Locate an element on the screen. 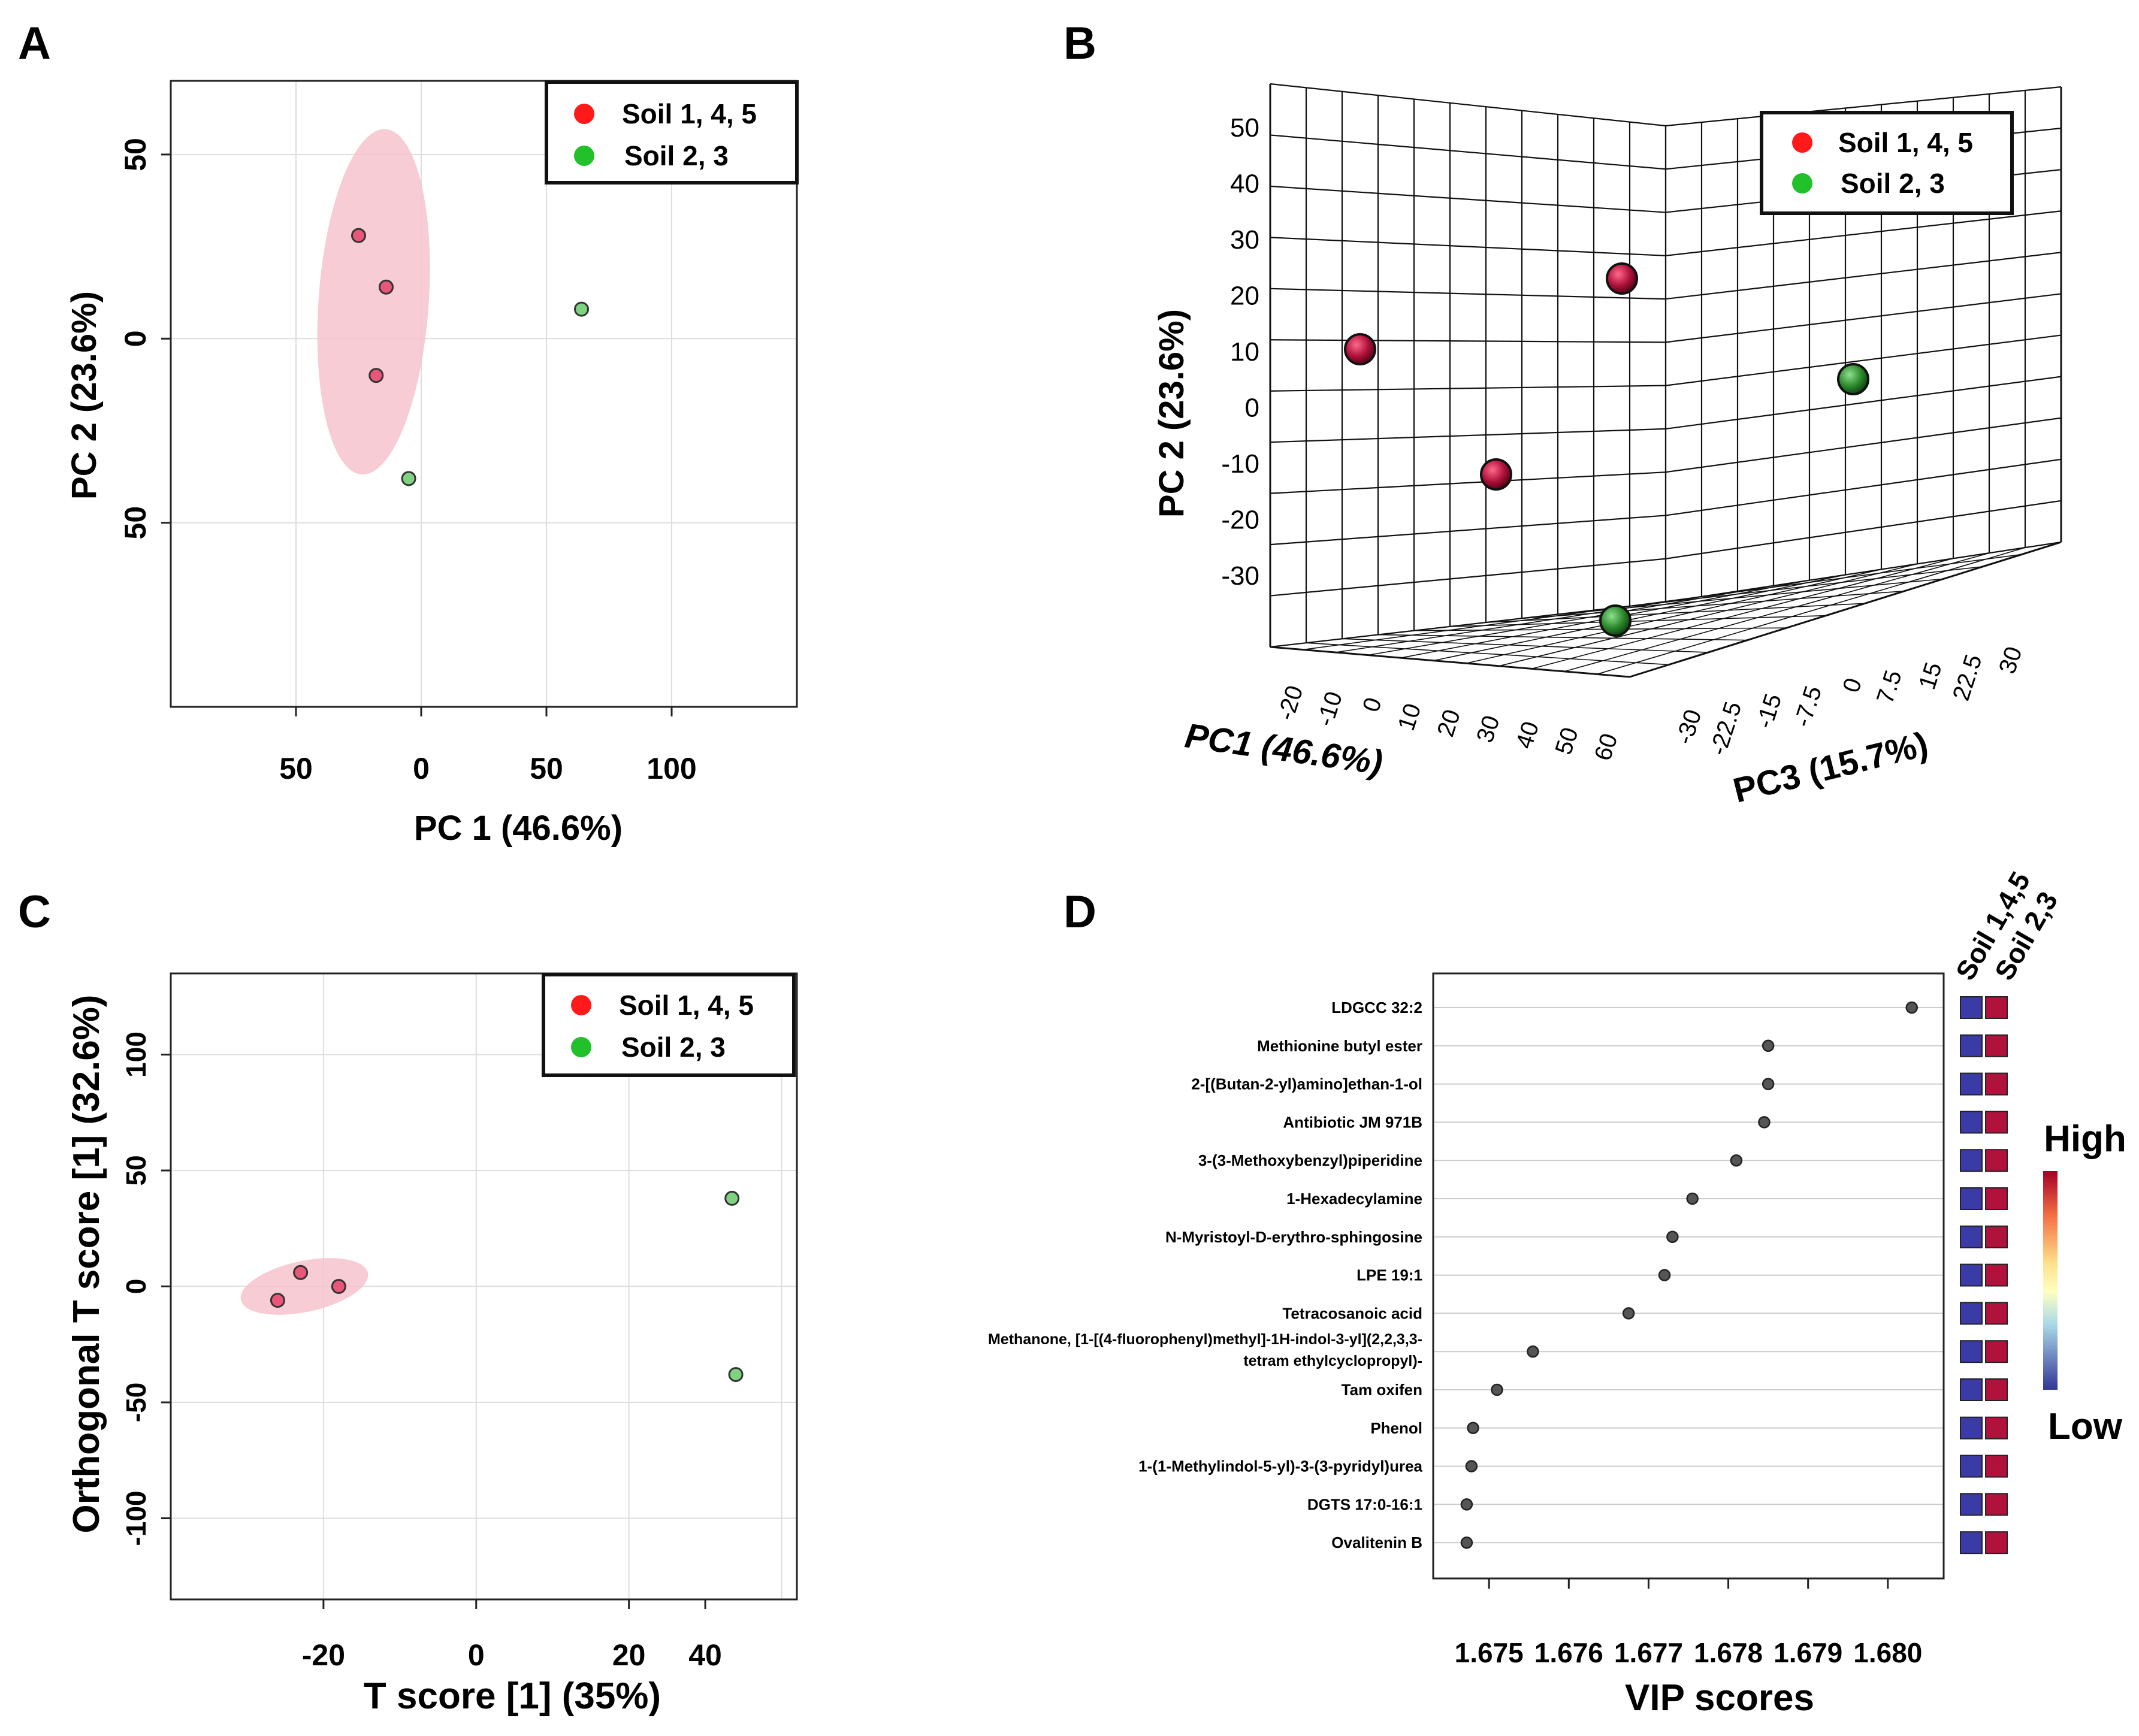 The height and width of the screenshot is (1736, 2139). panel-a-legend-label-2: Soil 2, 3 is located at coordinates (676, 156).